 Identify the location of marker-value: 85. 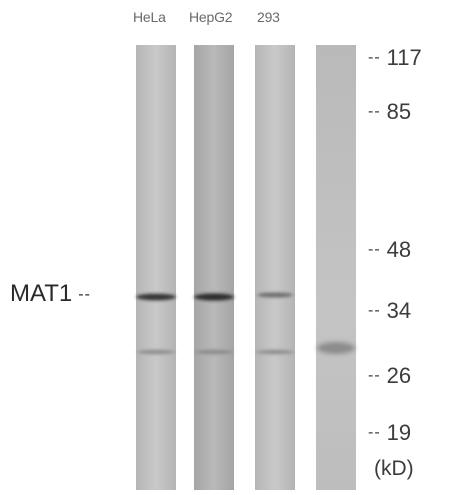
(399, 112).